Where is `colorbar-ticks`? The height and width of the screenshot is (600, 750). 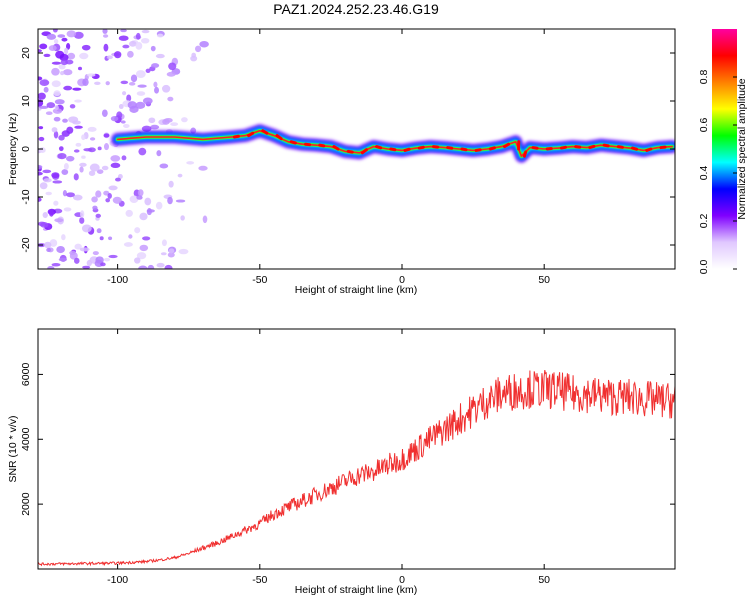
colorbar-ticks is located at coordinates (735, 173).